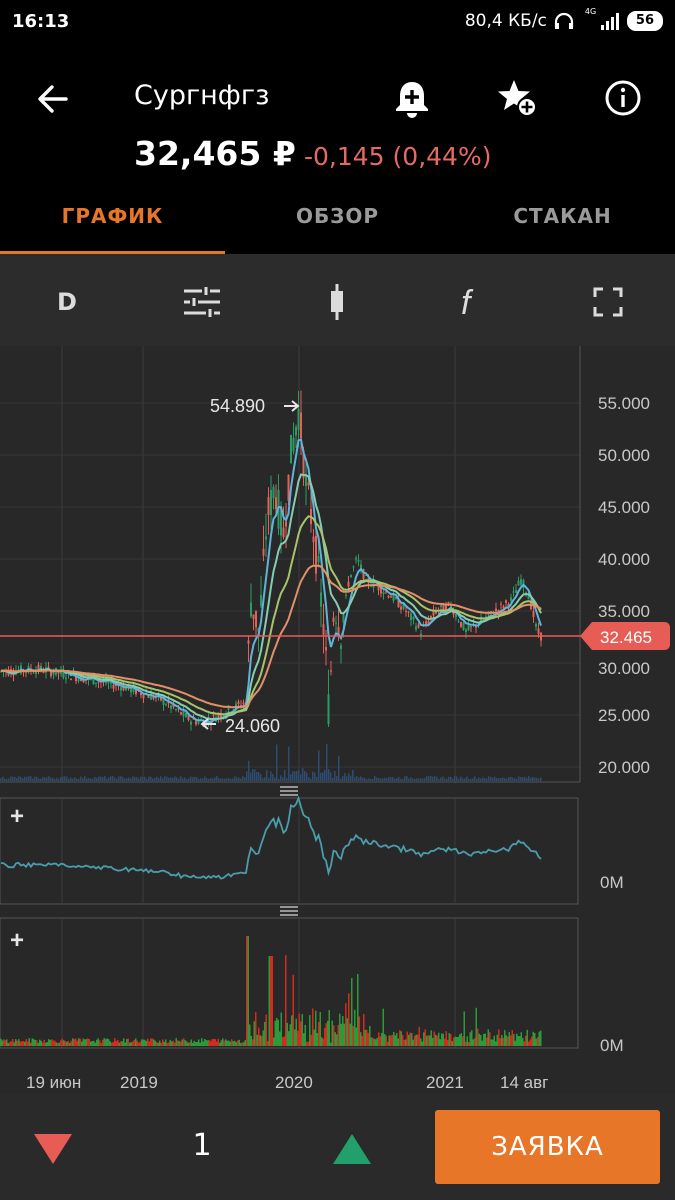 This screenshot has height=1200, width=675. I want to click on sell-triangle-icon, so click(53, 1149).